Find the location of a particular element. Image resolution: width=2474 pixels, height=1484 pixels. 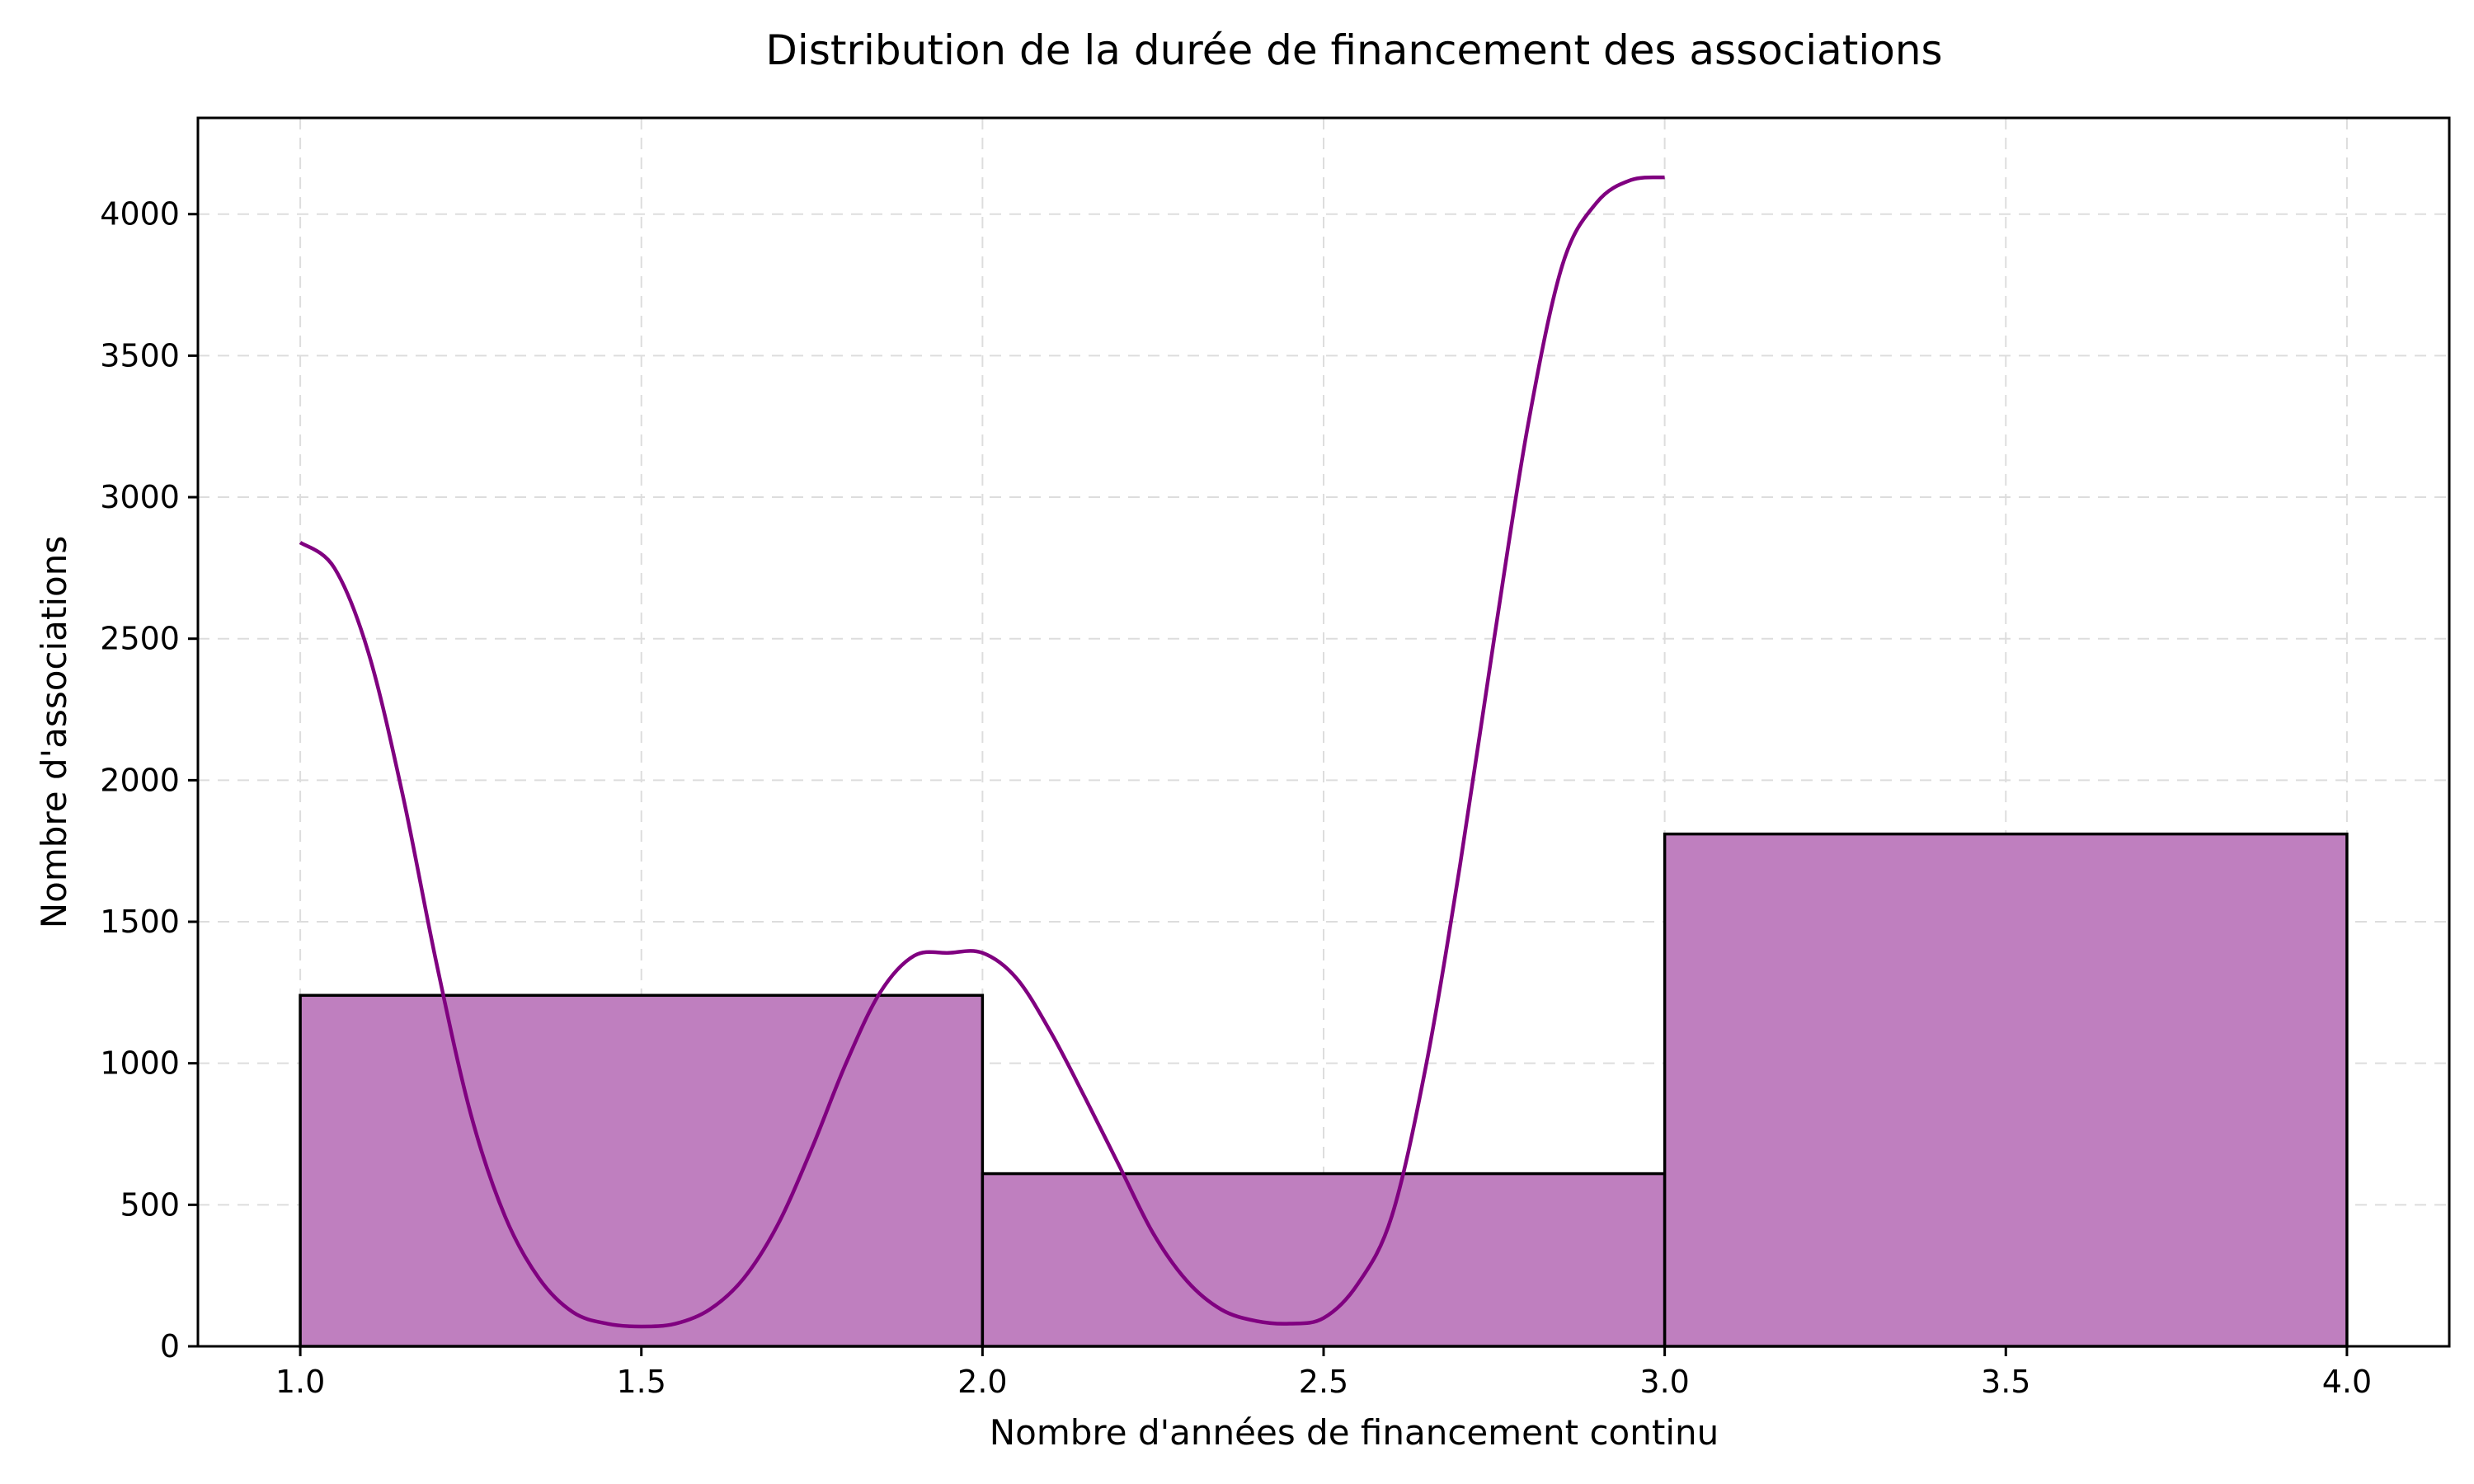

x-tick-label: 4.0 is located at coordinates (2347, 1382).